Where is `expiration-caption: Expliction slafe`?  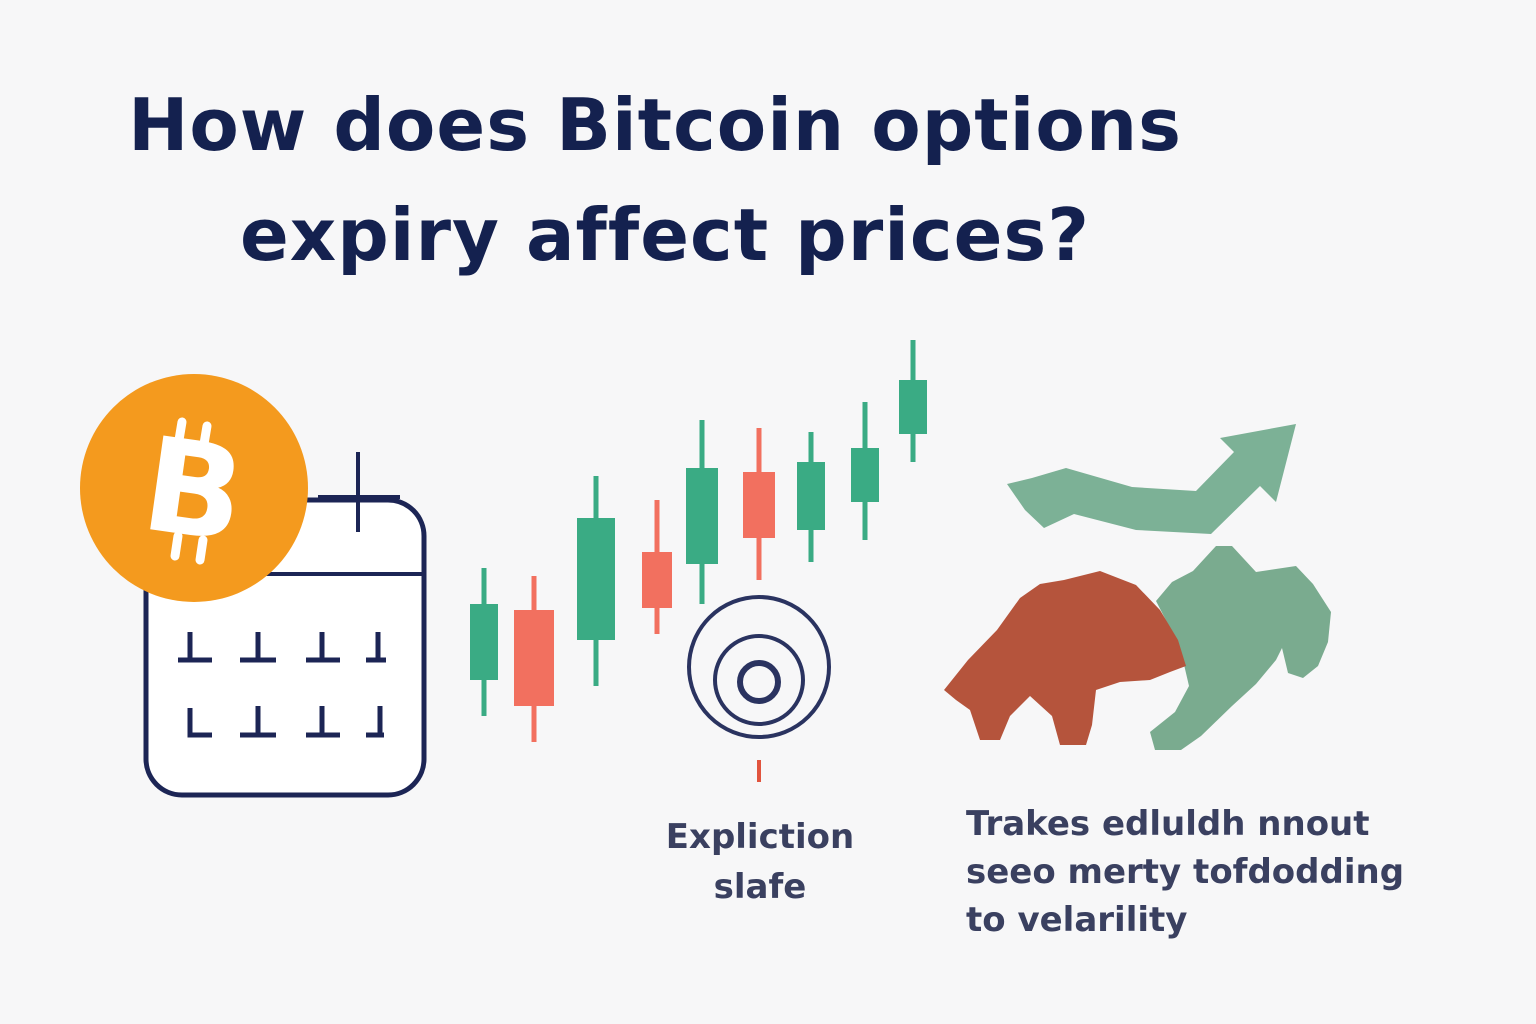
expiration-caption: Expliction slafe is located at coordinates (760, 862).